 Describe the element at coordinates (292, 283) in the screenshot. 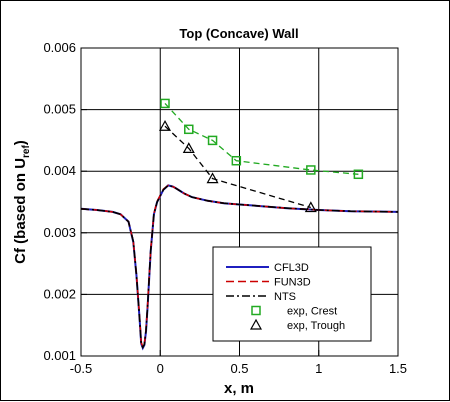

I see `legend-fun3d-label: FUN3D` at that location.